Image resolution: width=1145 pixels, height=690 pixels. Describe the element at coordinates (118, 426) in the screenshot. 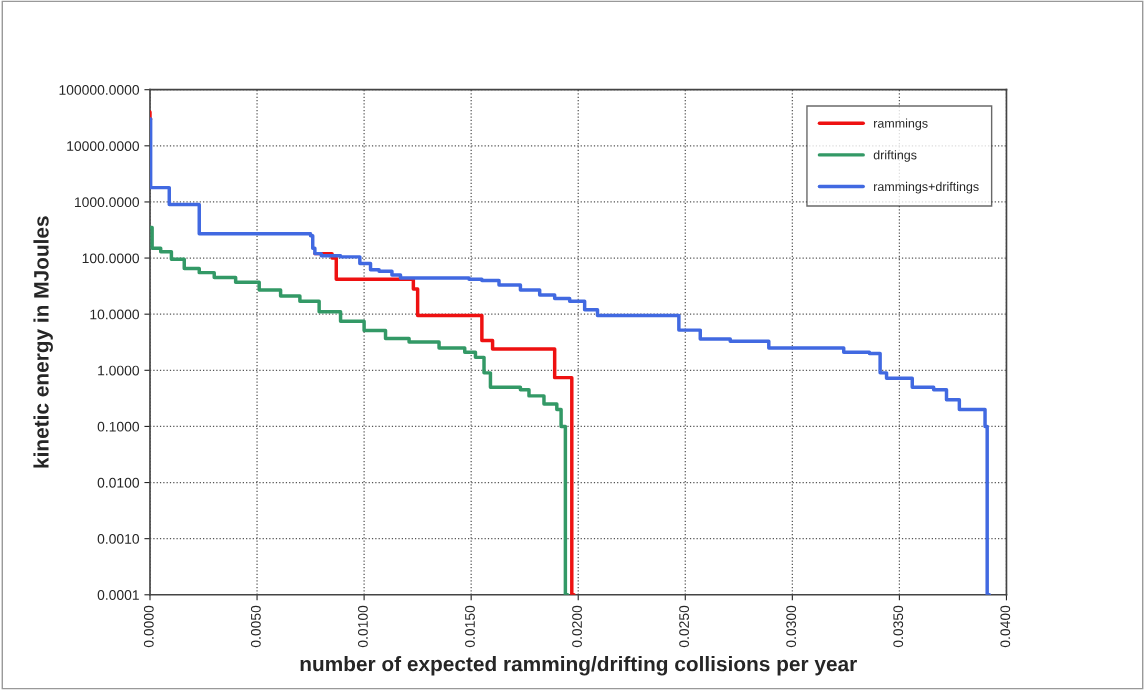

I see `y-tick-label: 0.1000` at that location.